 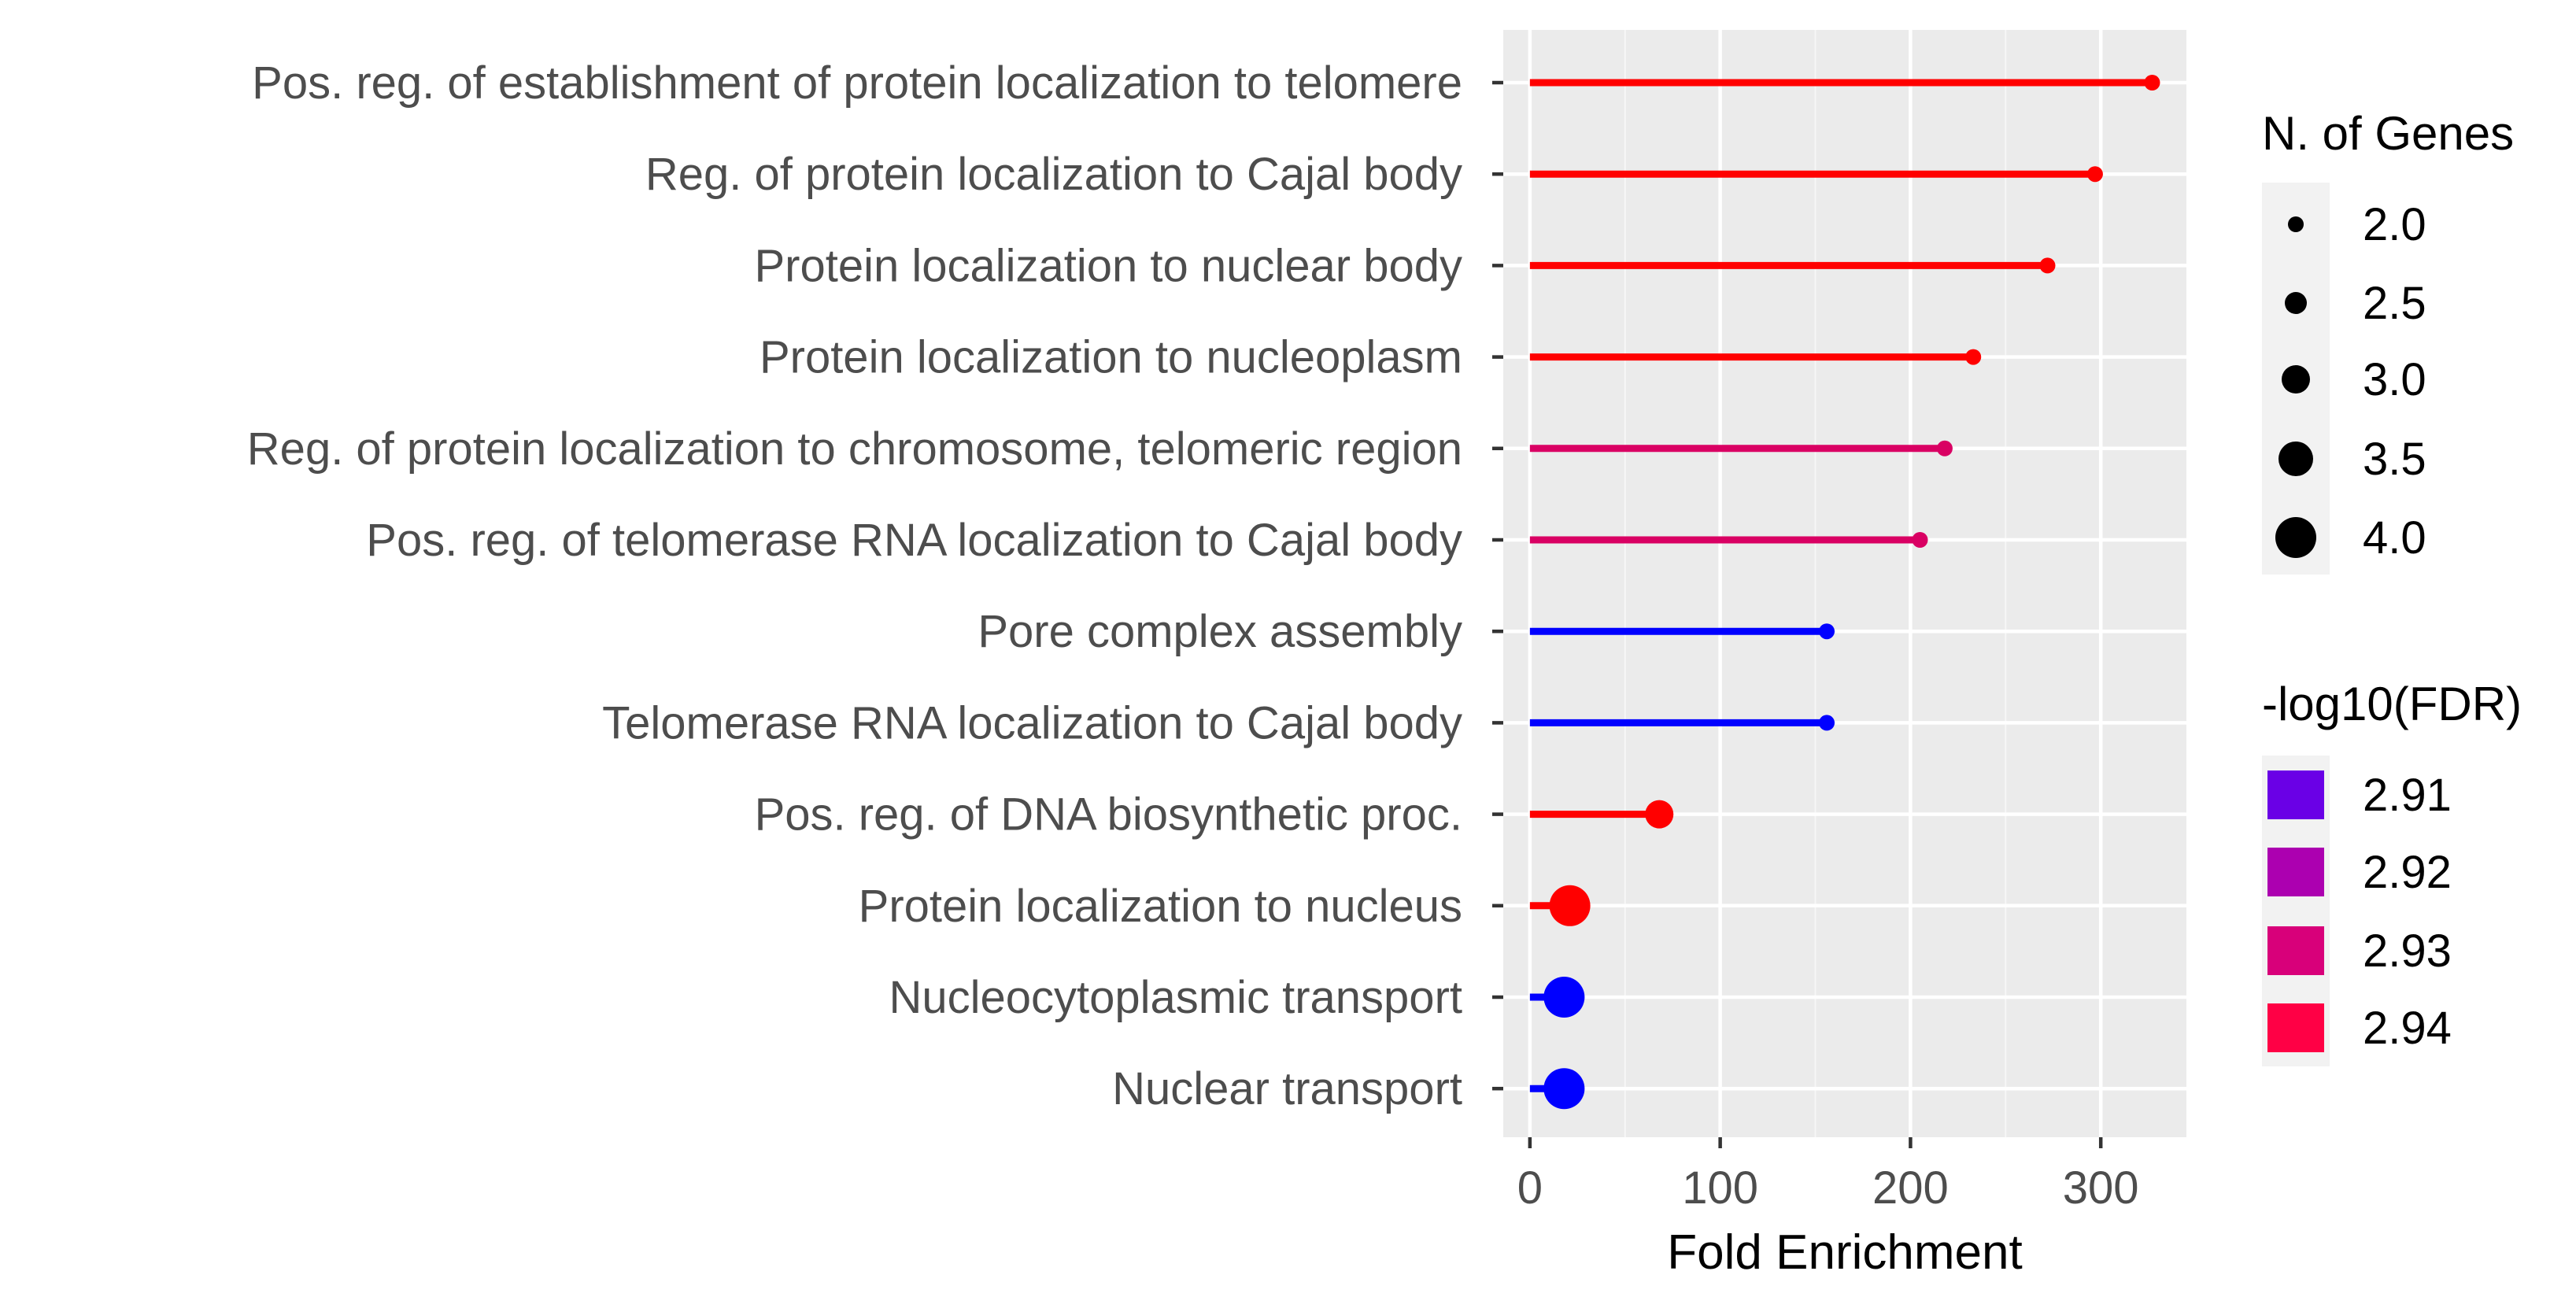 I want to click on x-tick-label: 100, so click(x=1720, y=1188).